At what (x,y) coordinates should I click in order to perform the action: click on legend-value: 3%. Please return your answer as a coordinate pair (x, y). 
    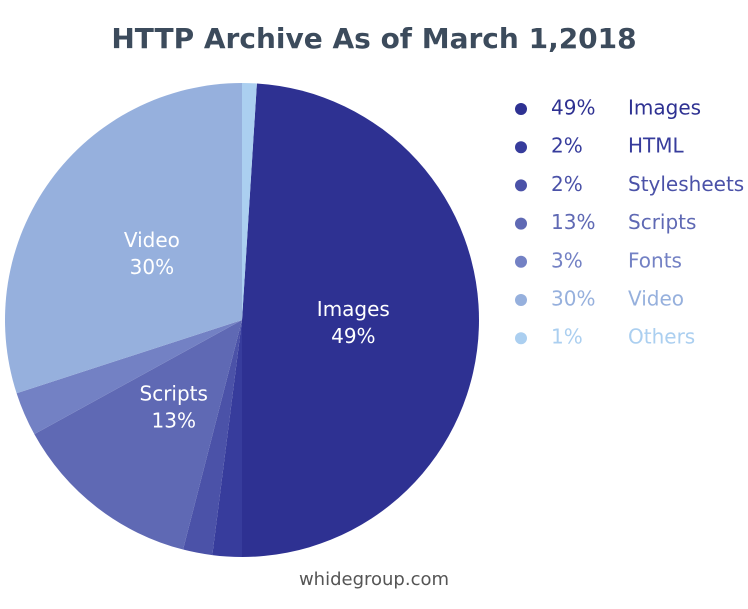
    Looking at the image, I should click on (567, 260).